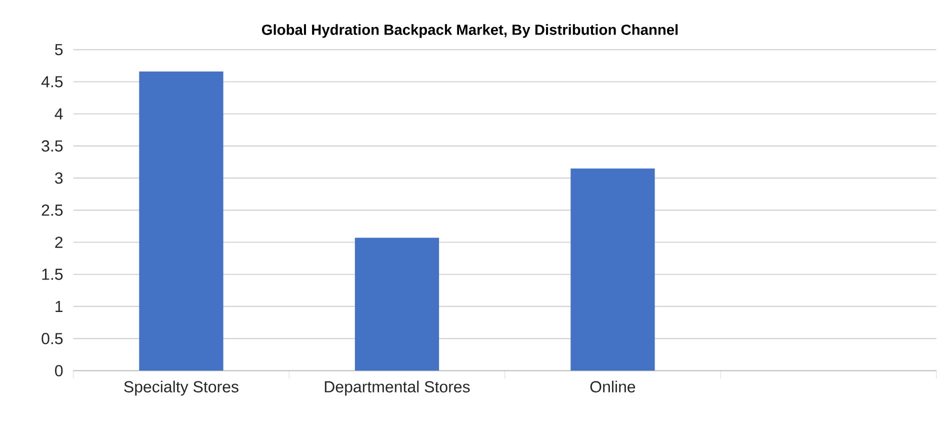 The image size is (941, 444). I want to click on x-tick-label: Specialty Stores, so click(181, 388).